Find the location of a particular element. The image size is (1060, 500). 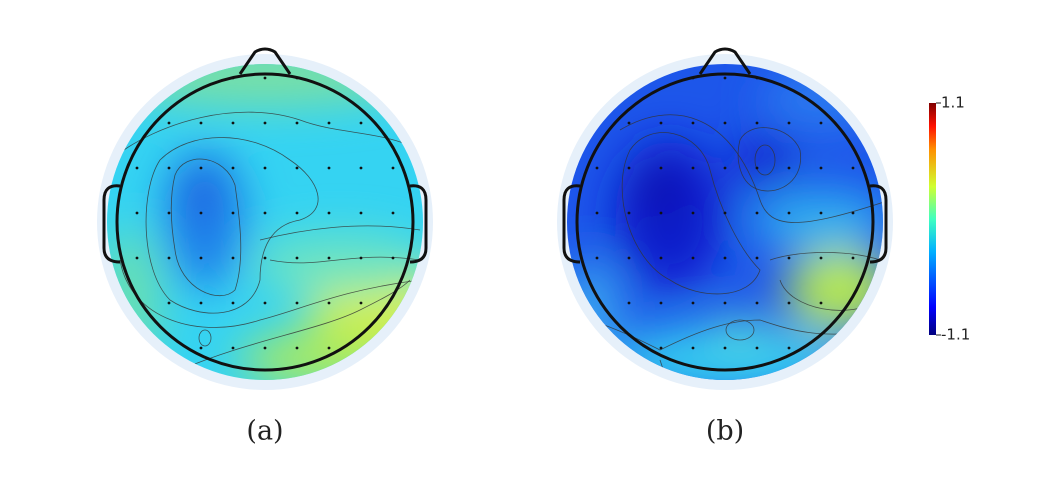

colorbar-tick-label: -1.1 is located at coordinates (955, 335).